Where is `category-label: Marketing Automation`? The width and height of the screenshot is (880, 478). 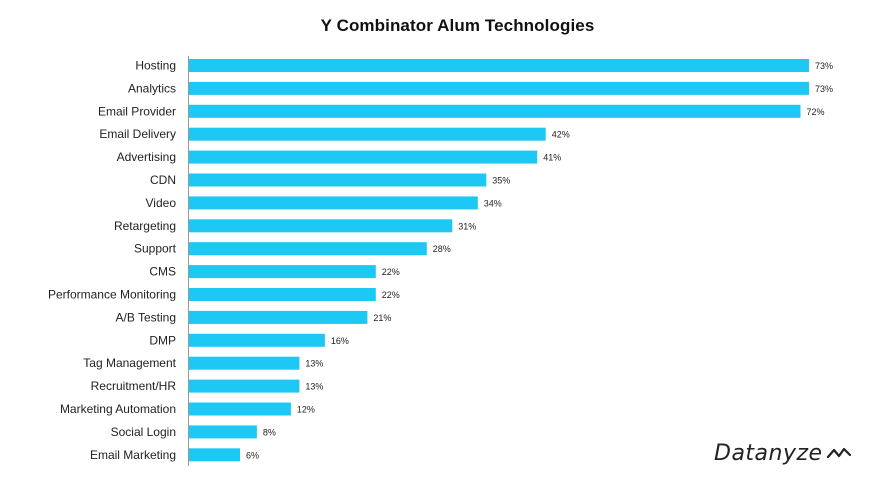
category-label: Marketing Automation is located at coordinates (118, 409).